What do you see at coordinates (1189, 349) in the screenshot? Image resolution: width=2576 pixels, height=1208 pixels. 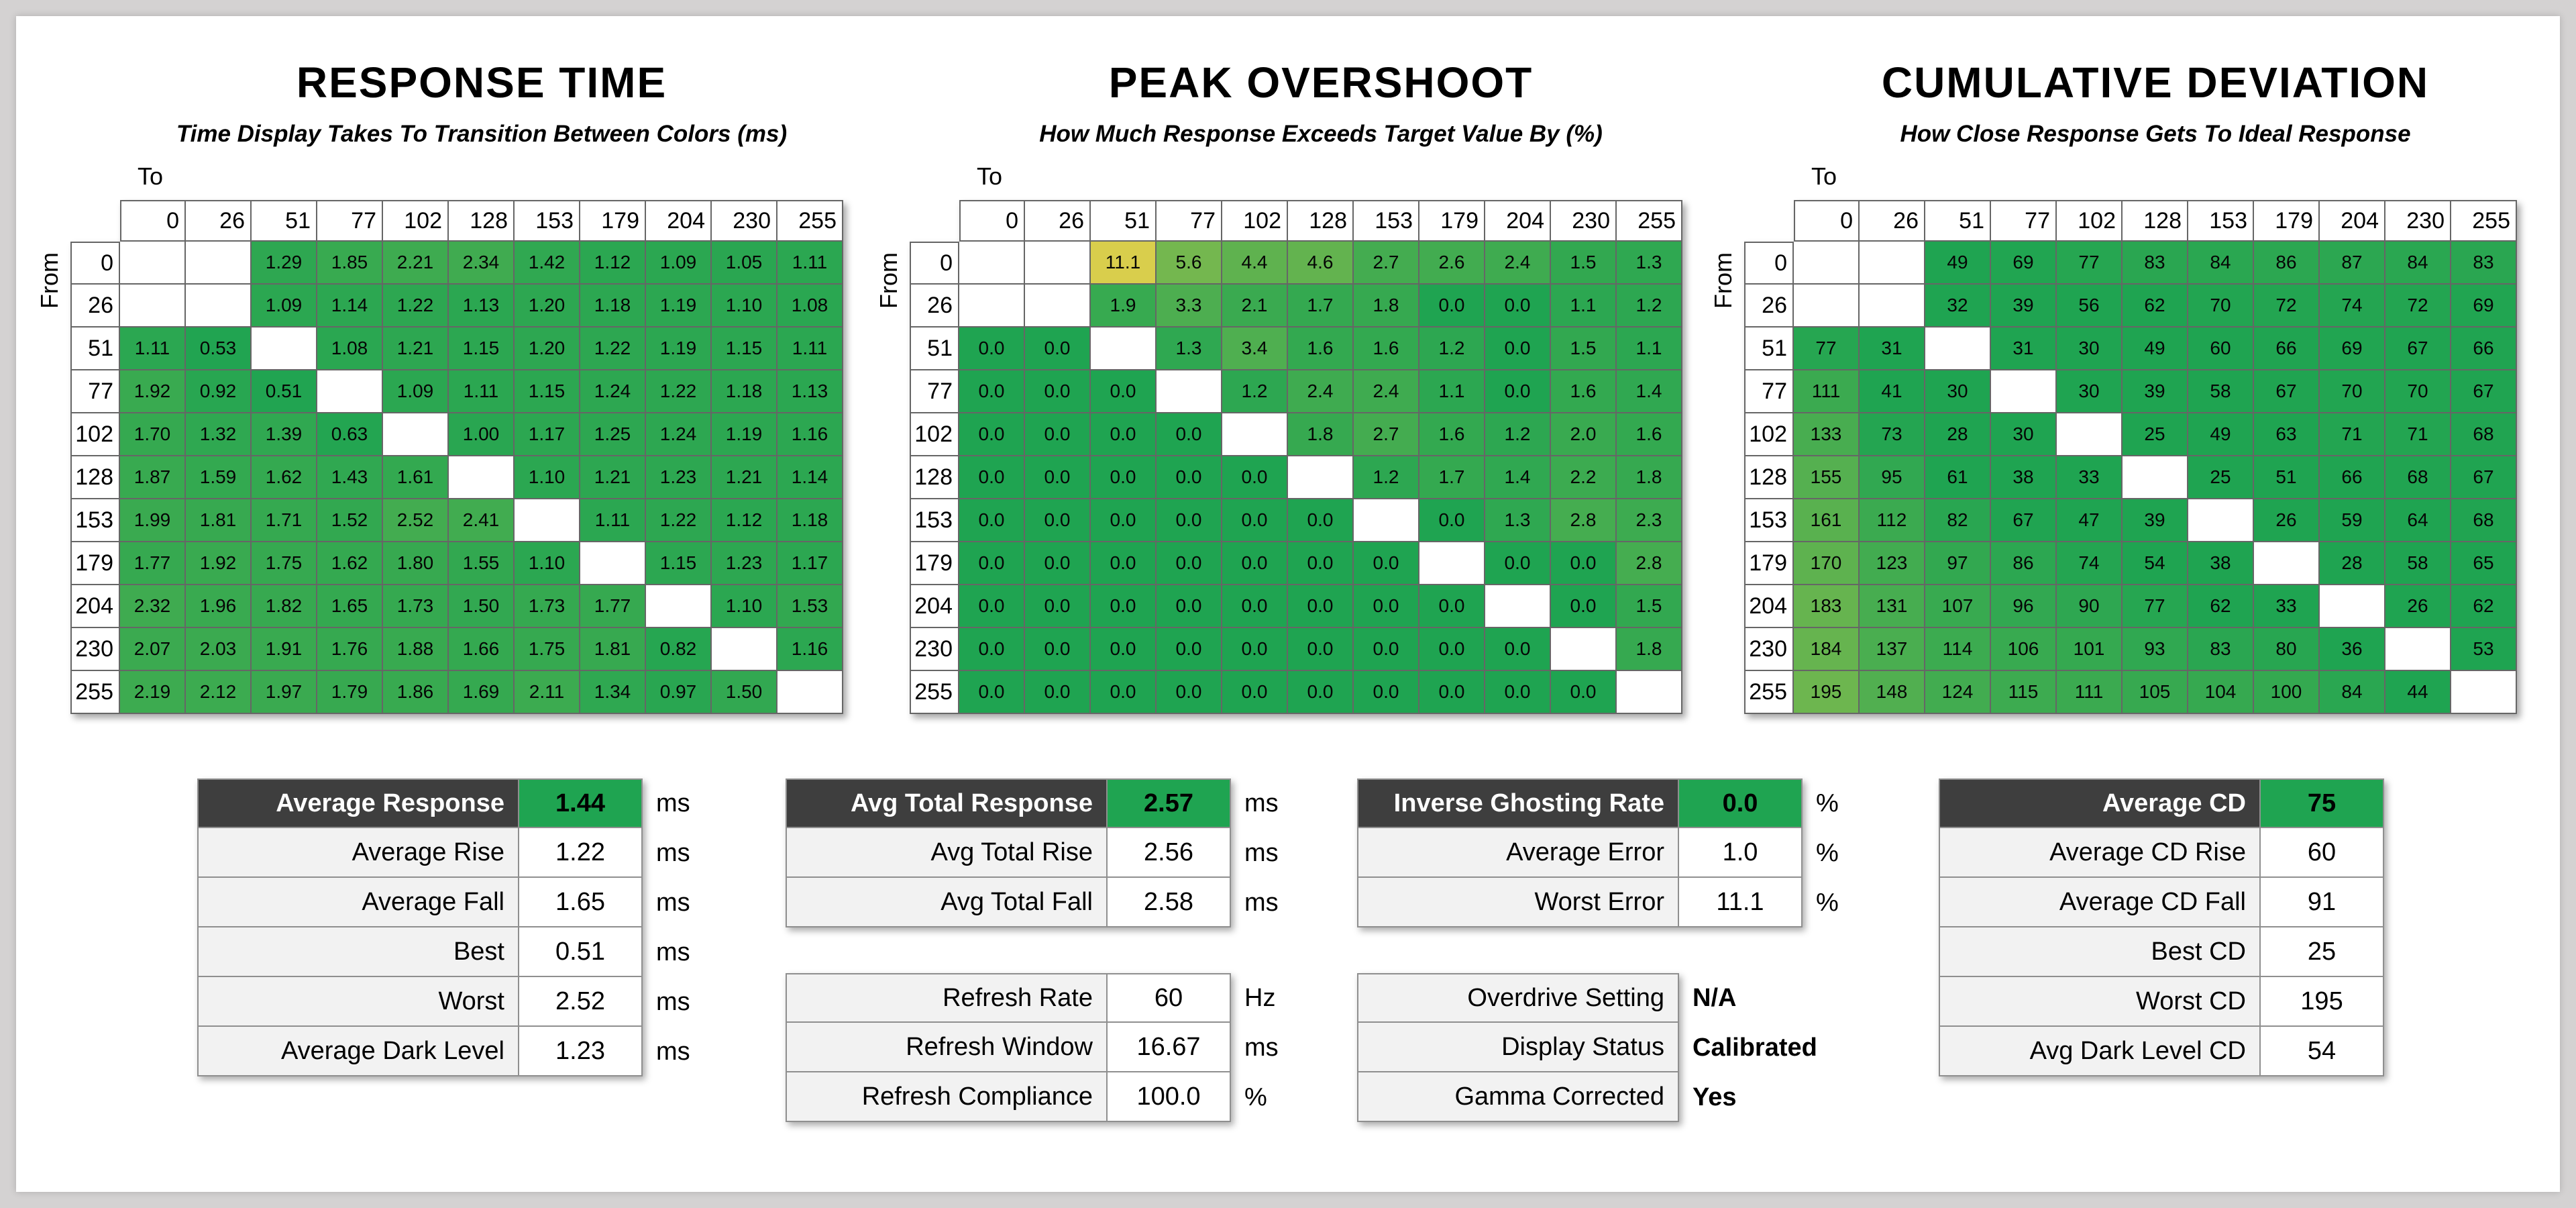 I see `matrix-cell: 1.3` at bounding box center [1189, 349].